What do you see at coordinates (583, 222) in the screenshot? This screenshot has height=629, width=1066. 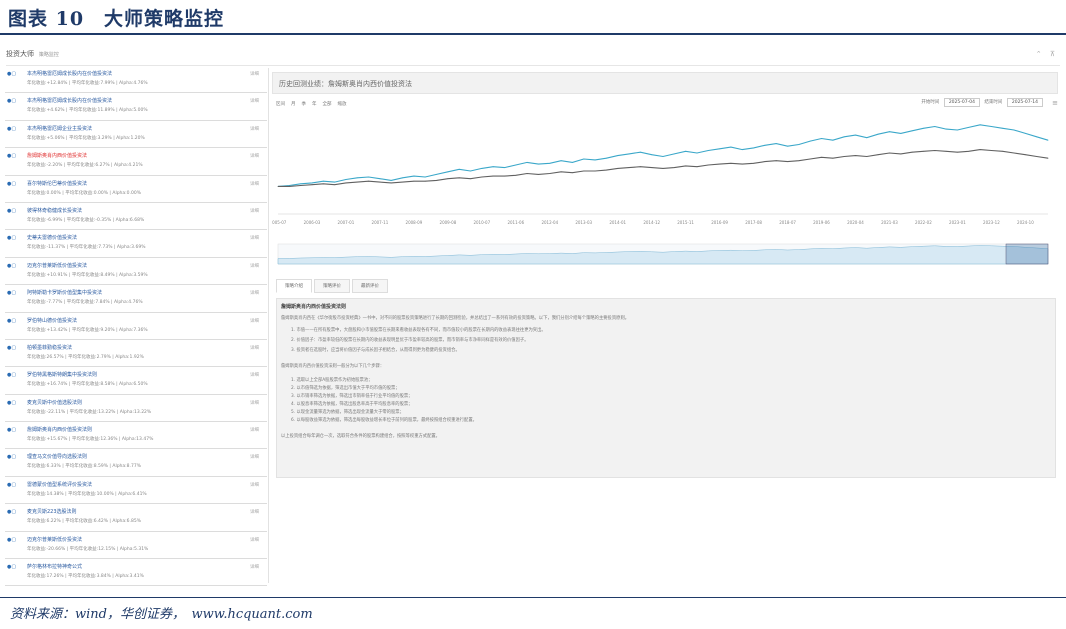 I see `x-tick-label: 2013-03` at bounding box center [583, 222].